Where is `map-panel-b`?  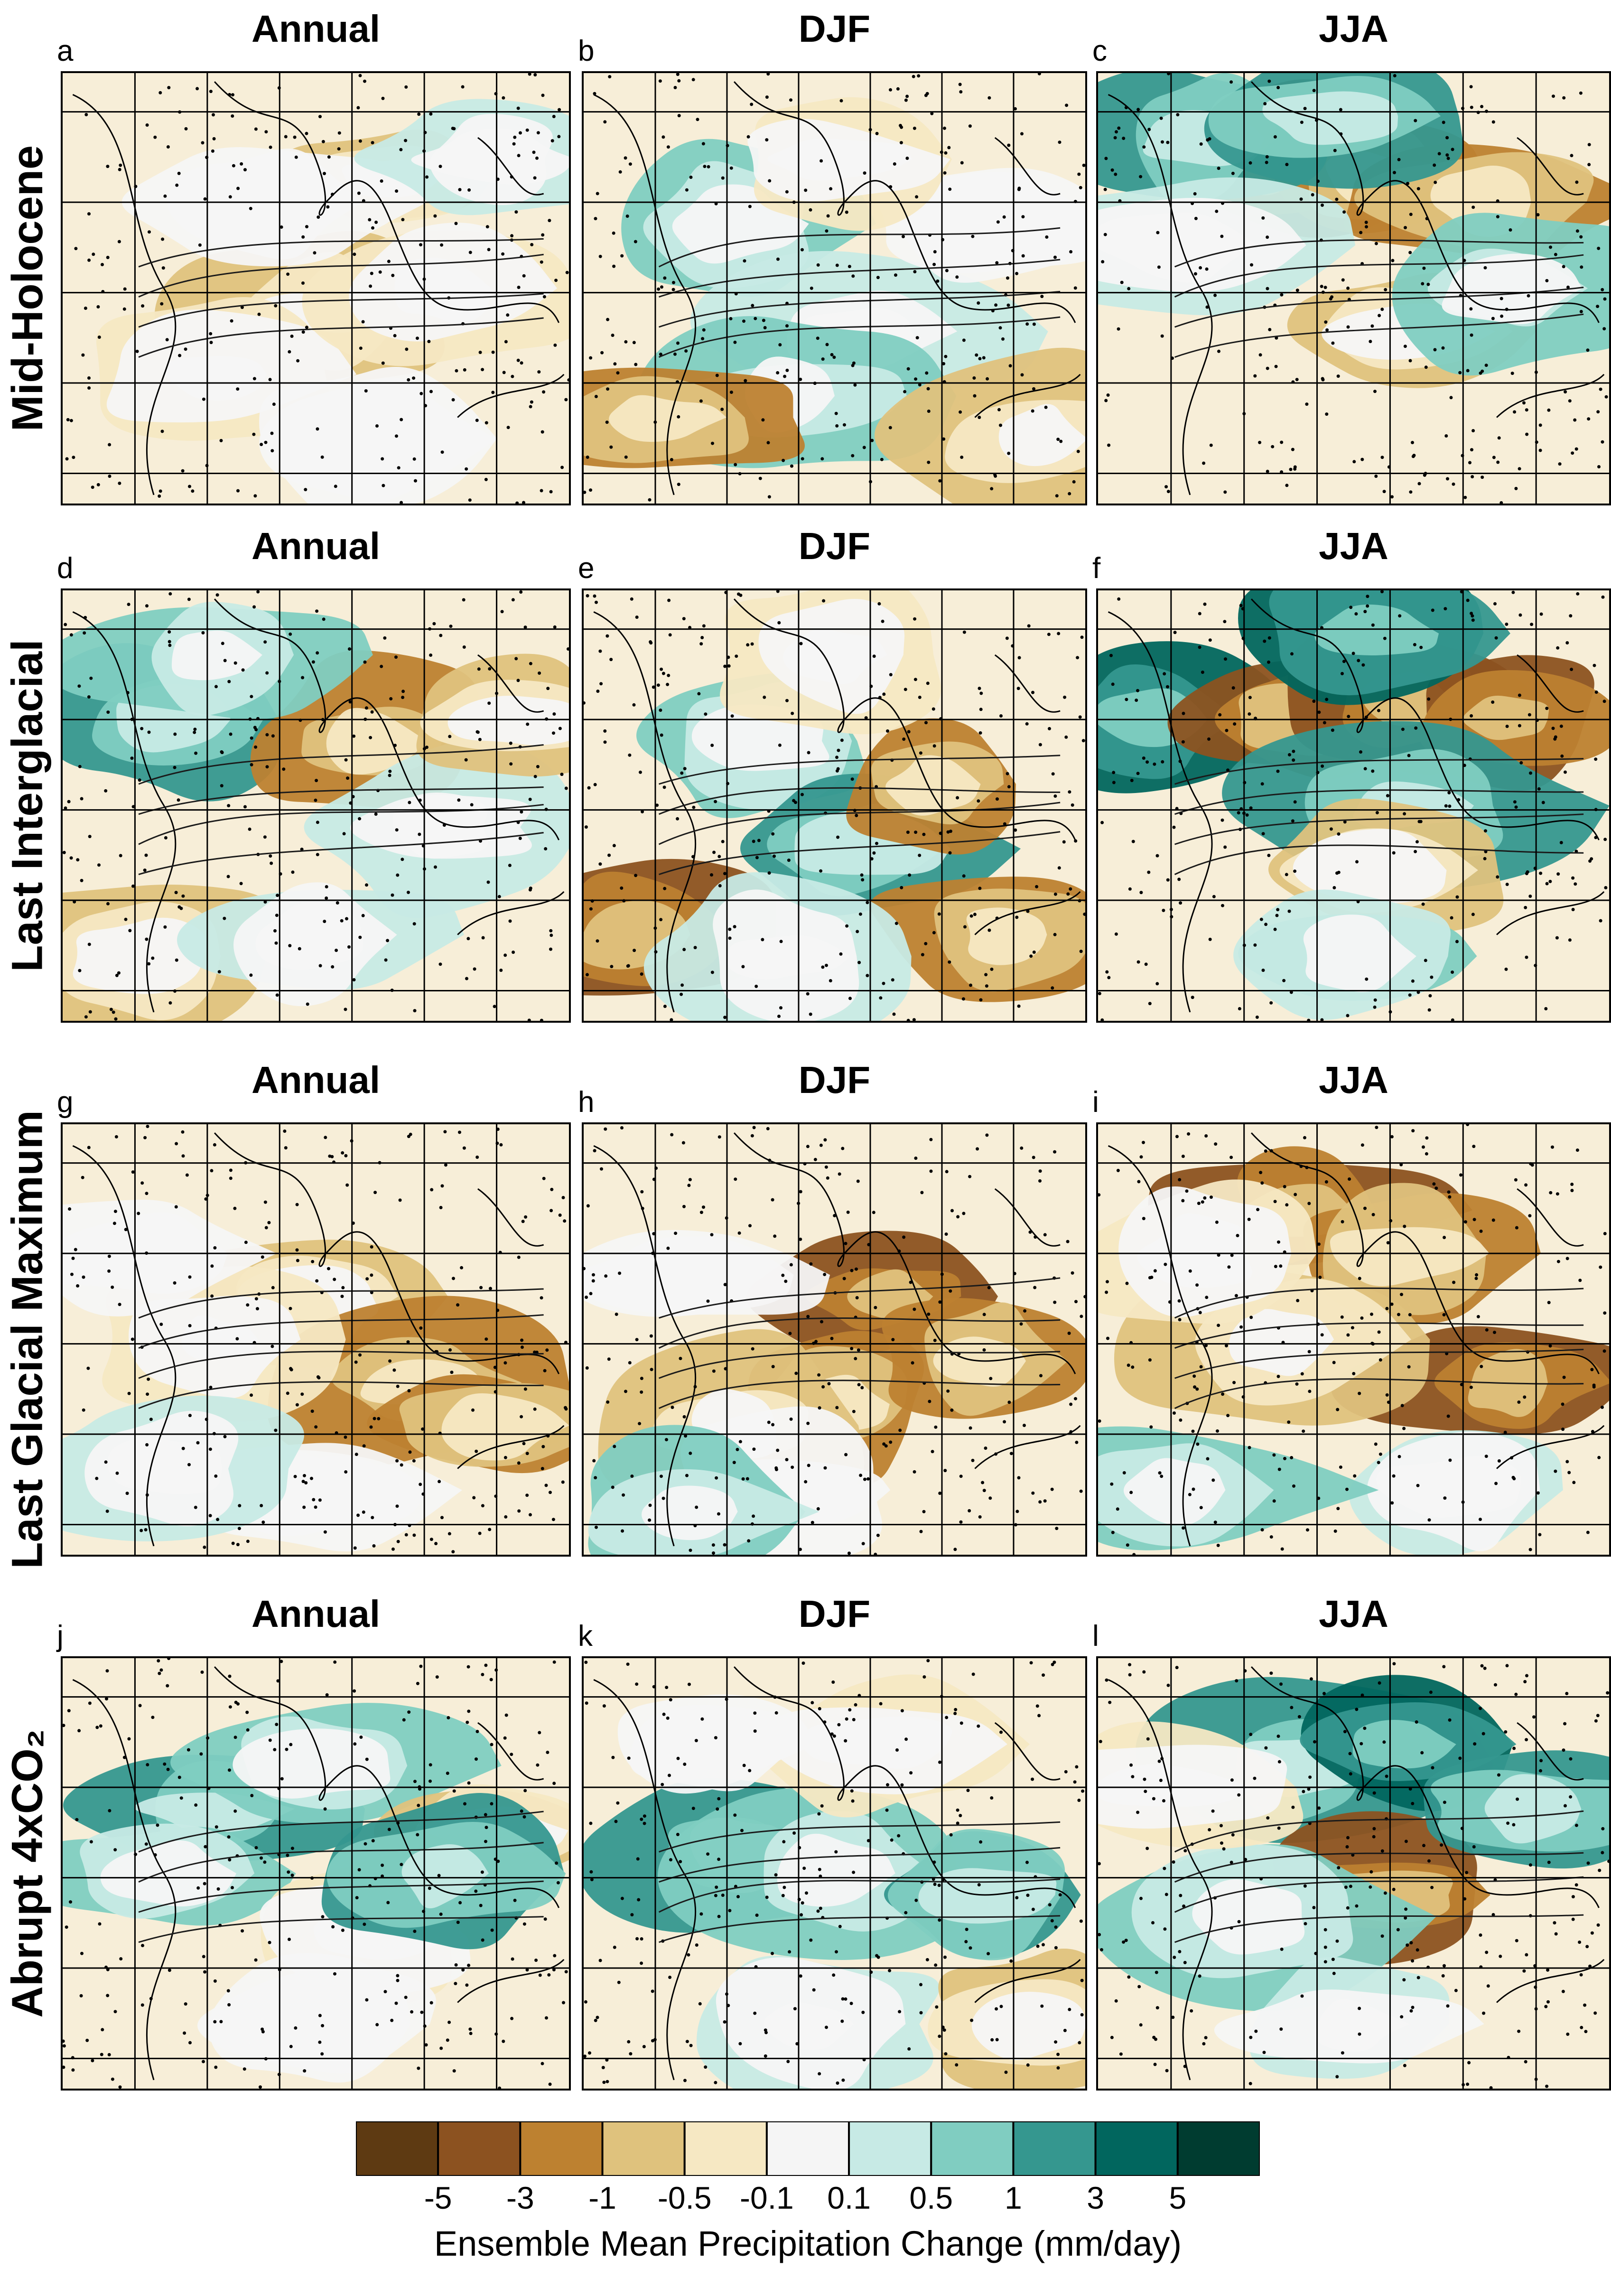 map-panel-b is located at coordinates (835, 288).